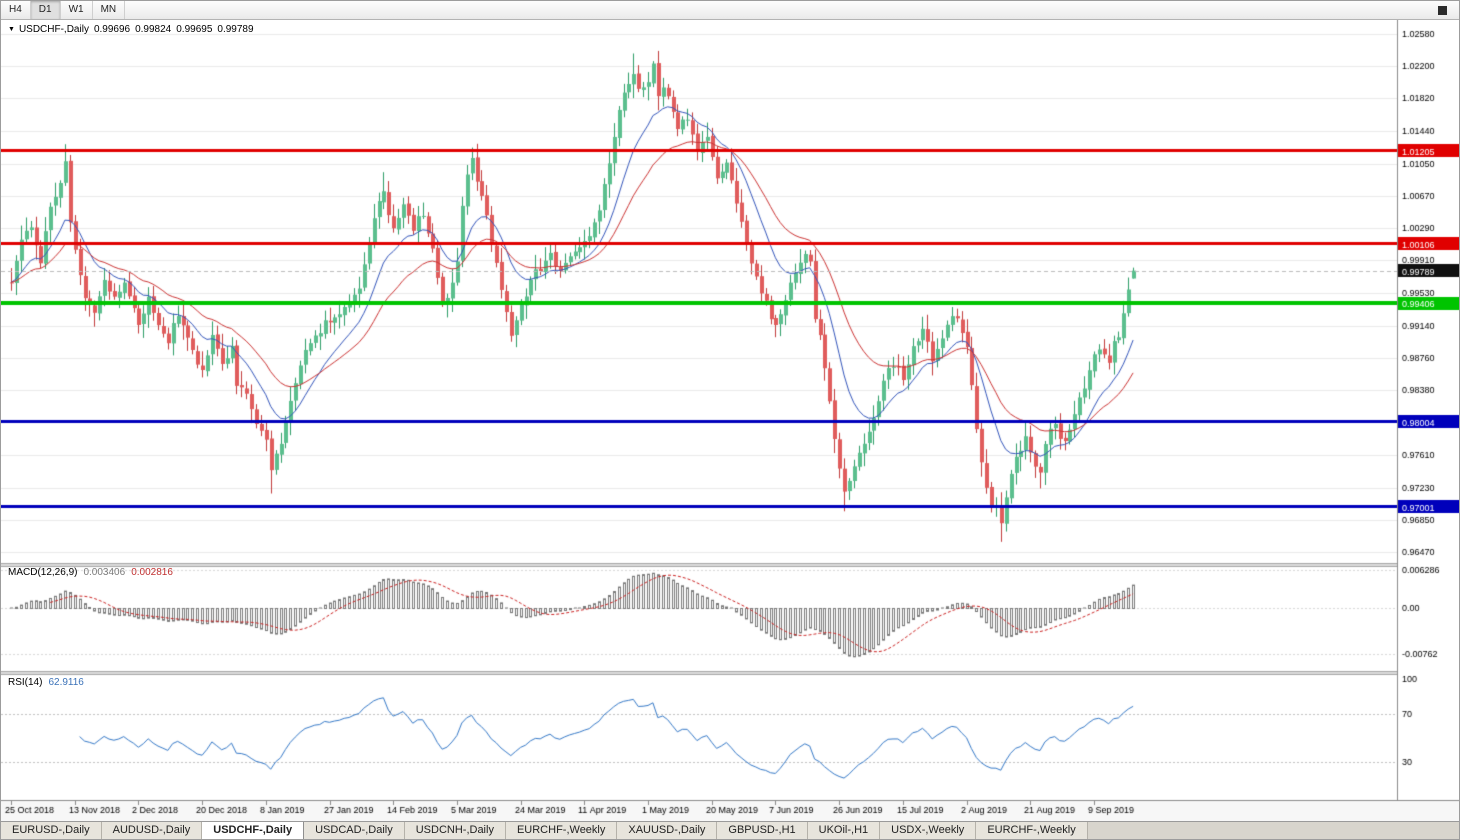 The image size is (1460, 840). I want to click on chart-tab-audusd: AUDUSD-,Daily, so click(152, 830).